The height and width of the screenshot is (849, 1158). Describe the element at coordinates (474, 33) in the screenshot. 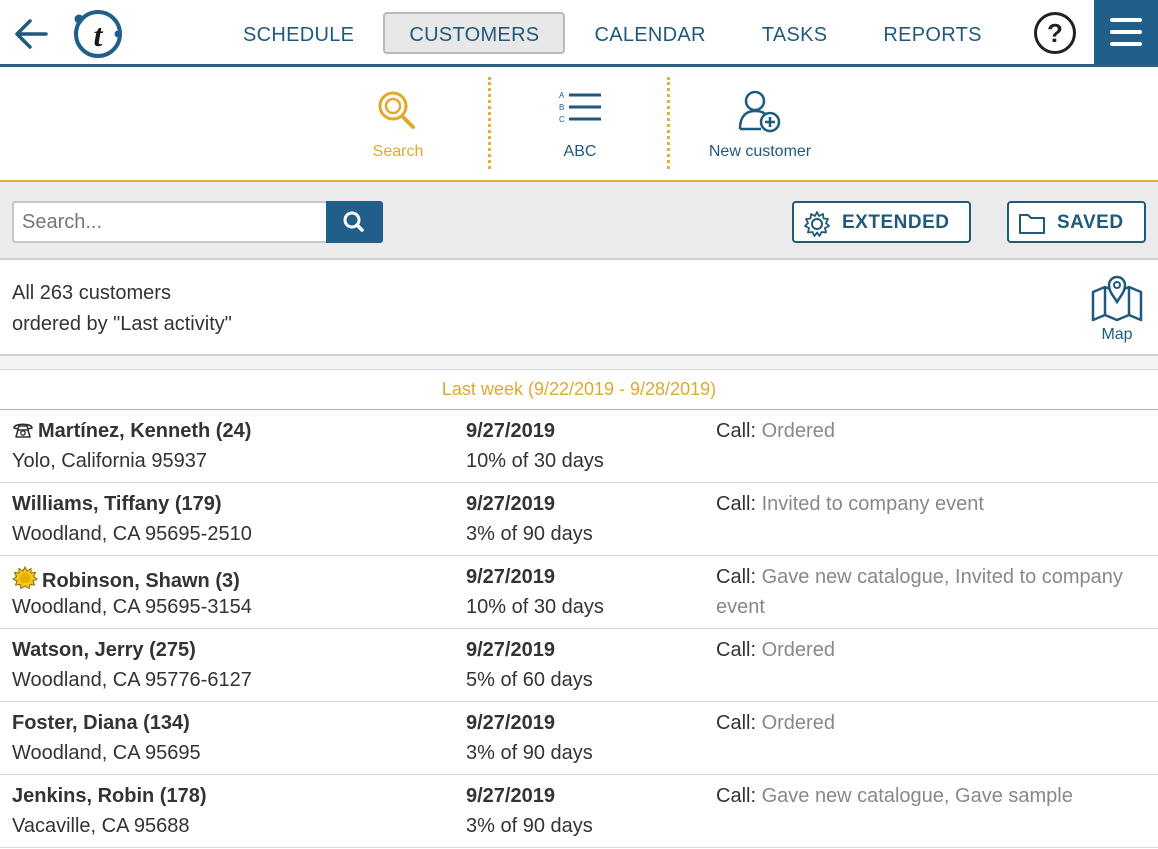

I see `tab-customers: CUSTOMERS` at that location.